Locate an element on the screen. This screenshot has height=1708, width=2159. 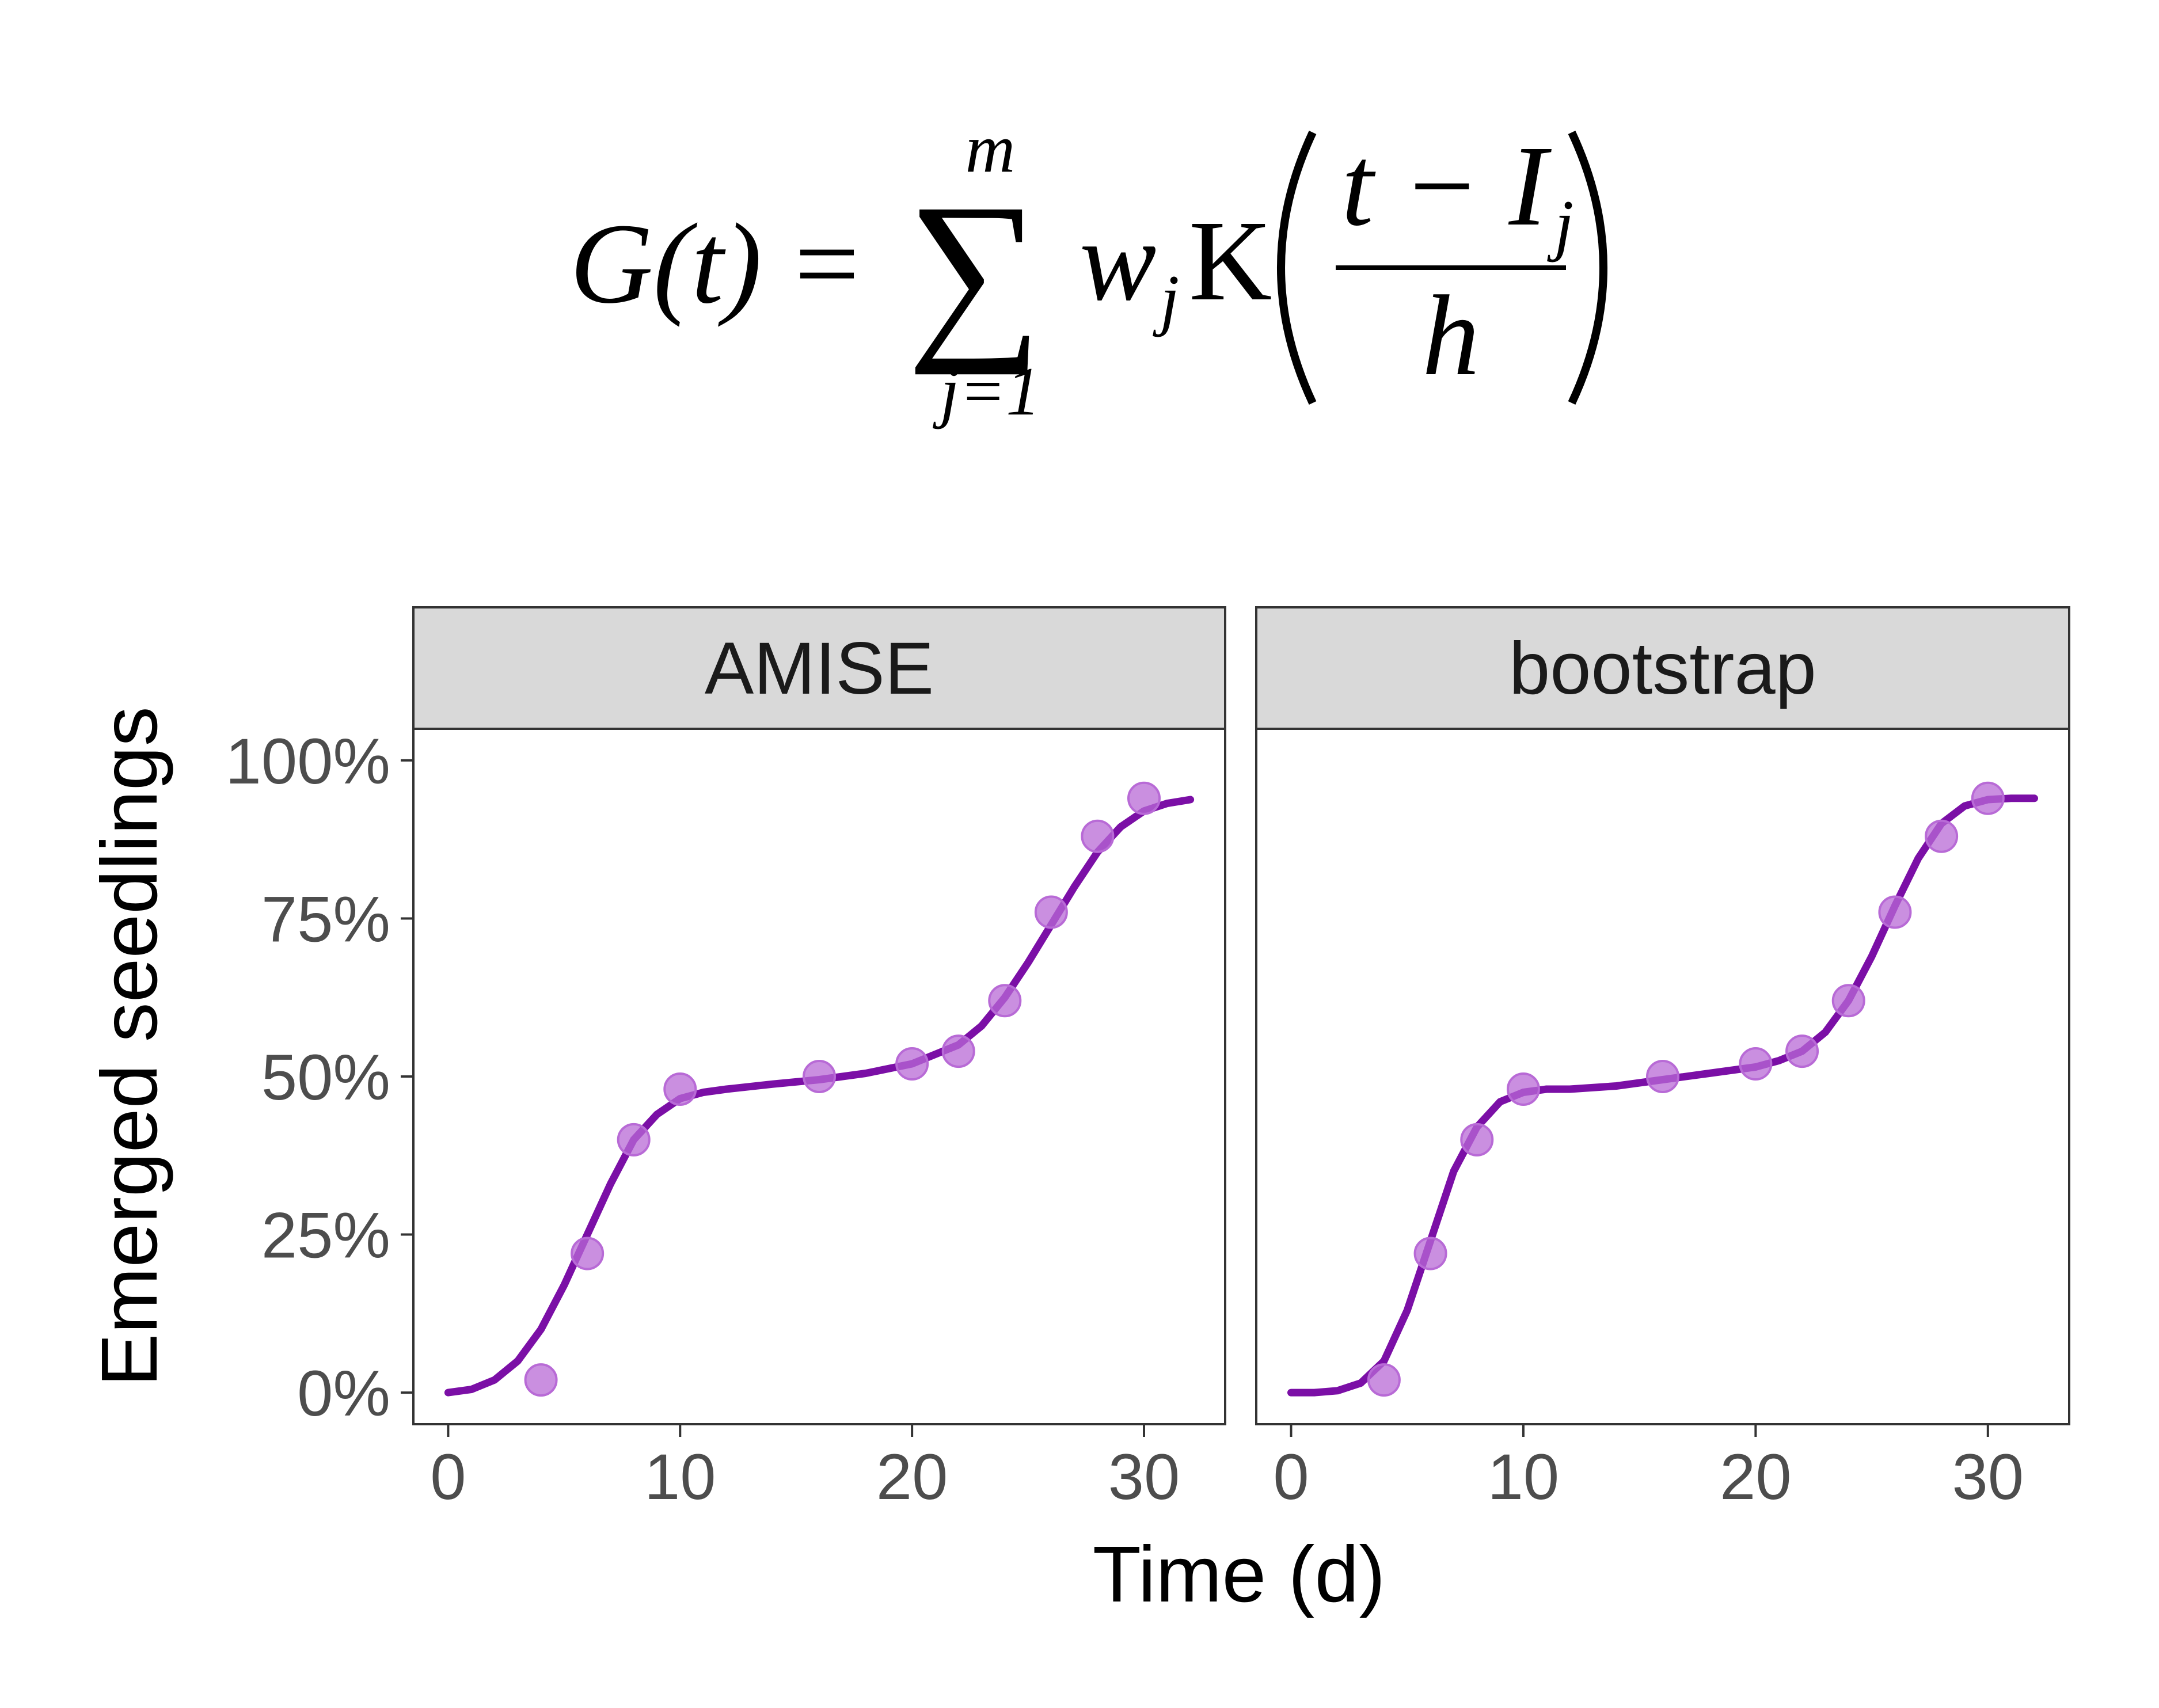
facet-label: AMISE is located at coordinates (819, 668).